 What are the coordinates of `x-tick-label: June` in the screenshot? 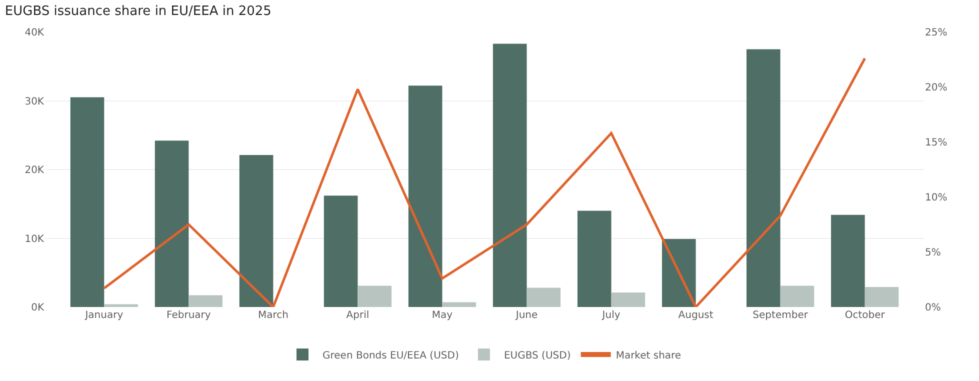 It's located at (526, 315).